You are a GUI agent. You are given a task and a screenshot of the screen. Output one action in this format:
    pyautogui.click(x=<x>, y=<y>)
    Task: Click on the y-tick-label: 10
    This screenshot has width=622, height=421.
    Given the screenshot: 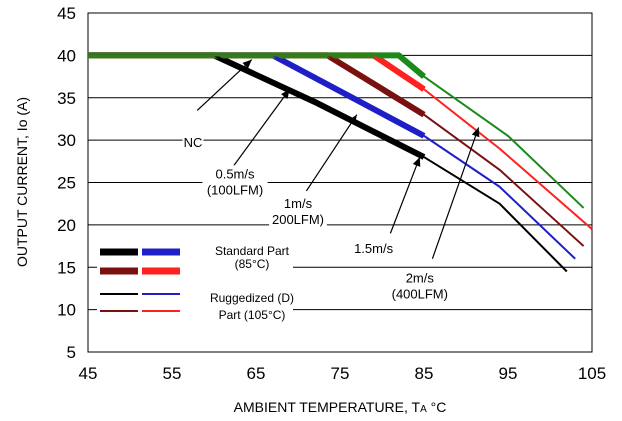 What is the action you would take?
    pyautogui.click(x=66, y=310)
    